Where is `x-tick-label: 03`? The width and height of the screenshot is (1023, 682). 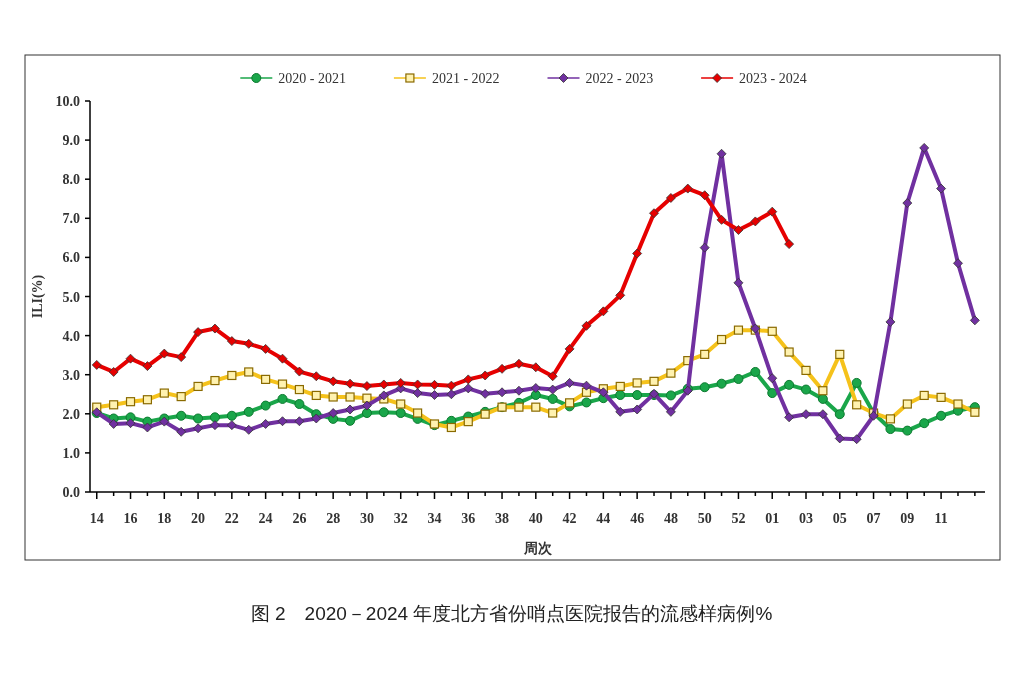 x-tick-label: 03 is located at coordinates (806, 518).